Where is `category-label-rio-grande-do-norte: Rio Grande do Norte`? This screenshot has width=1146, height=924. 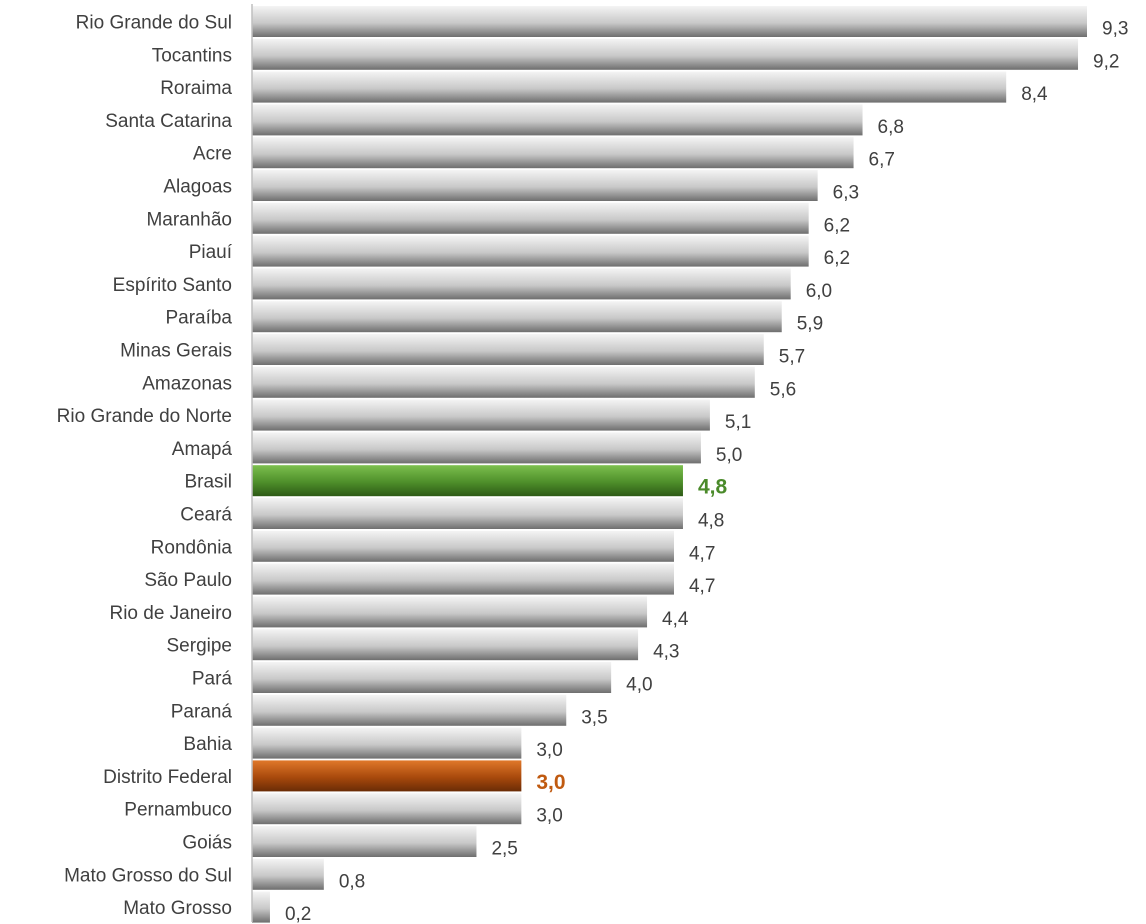
category-label-rio-grande-do-norte: Rio Grande do Norte is located at coordinates (144, 416).